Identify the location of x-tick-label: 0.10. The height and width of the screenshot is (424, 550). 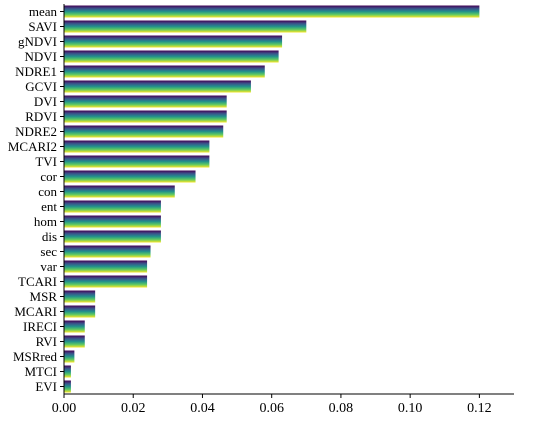
(410, 408).